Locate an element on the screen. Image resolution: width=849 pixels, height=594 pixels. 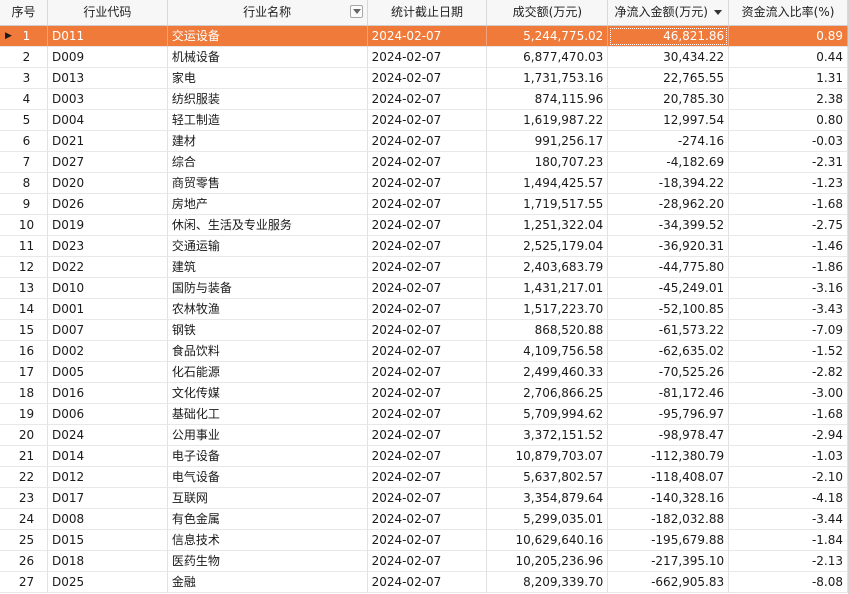
industry-code-cell: D027 is located at coordinates (107, 162).